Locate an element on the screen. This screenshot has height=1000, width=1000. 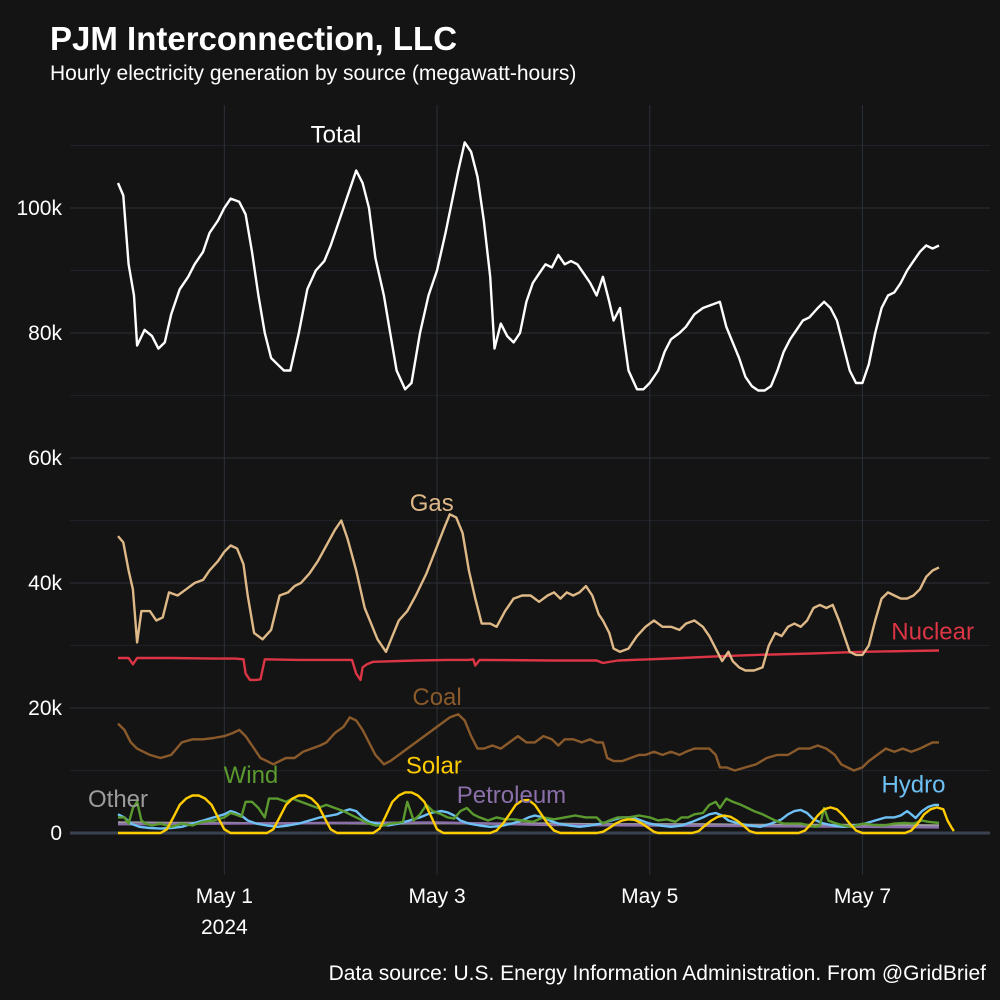
series-line-gas is located at coordinates (528, 592).